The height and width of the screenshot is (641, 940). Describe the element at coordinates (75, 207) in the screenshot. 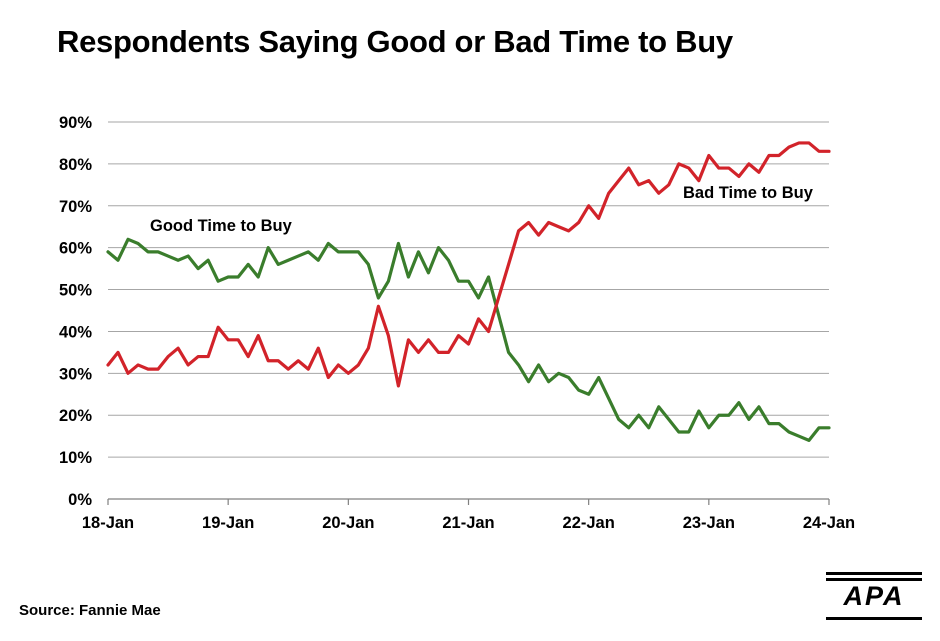

I see `y-tick-label: 70%` at that location.